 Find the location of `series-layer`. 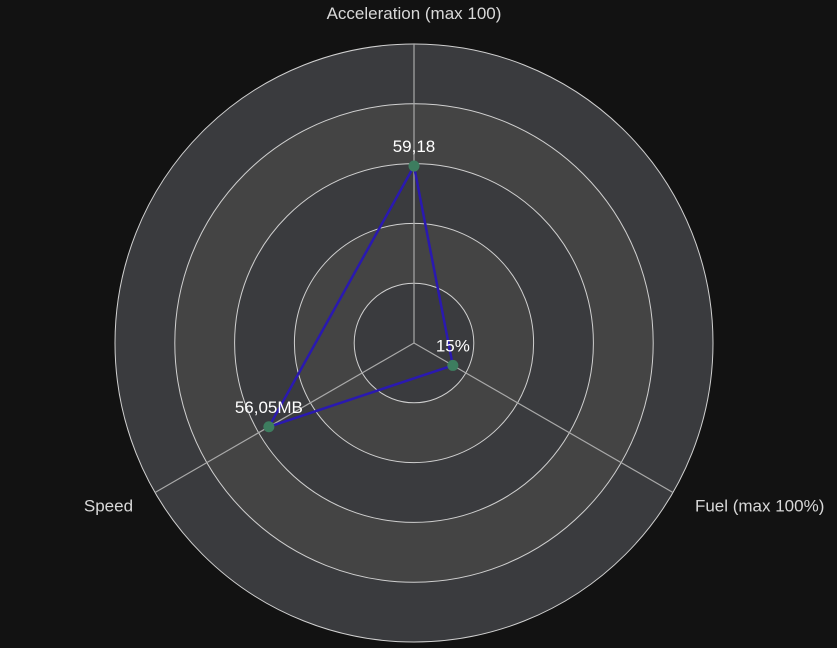

series-layer is located at coordinates (361, 296).